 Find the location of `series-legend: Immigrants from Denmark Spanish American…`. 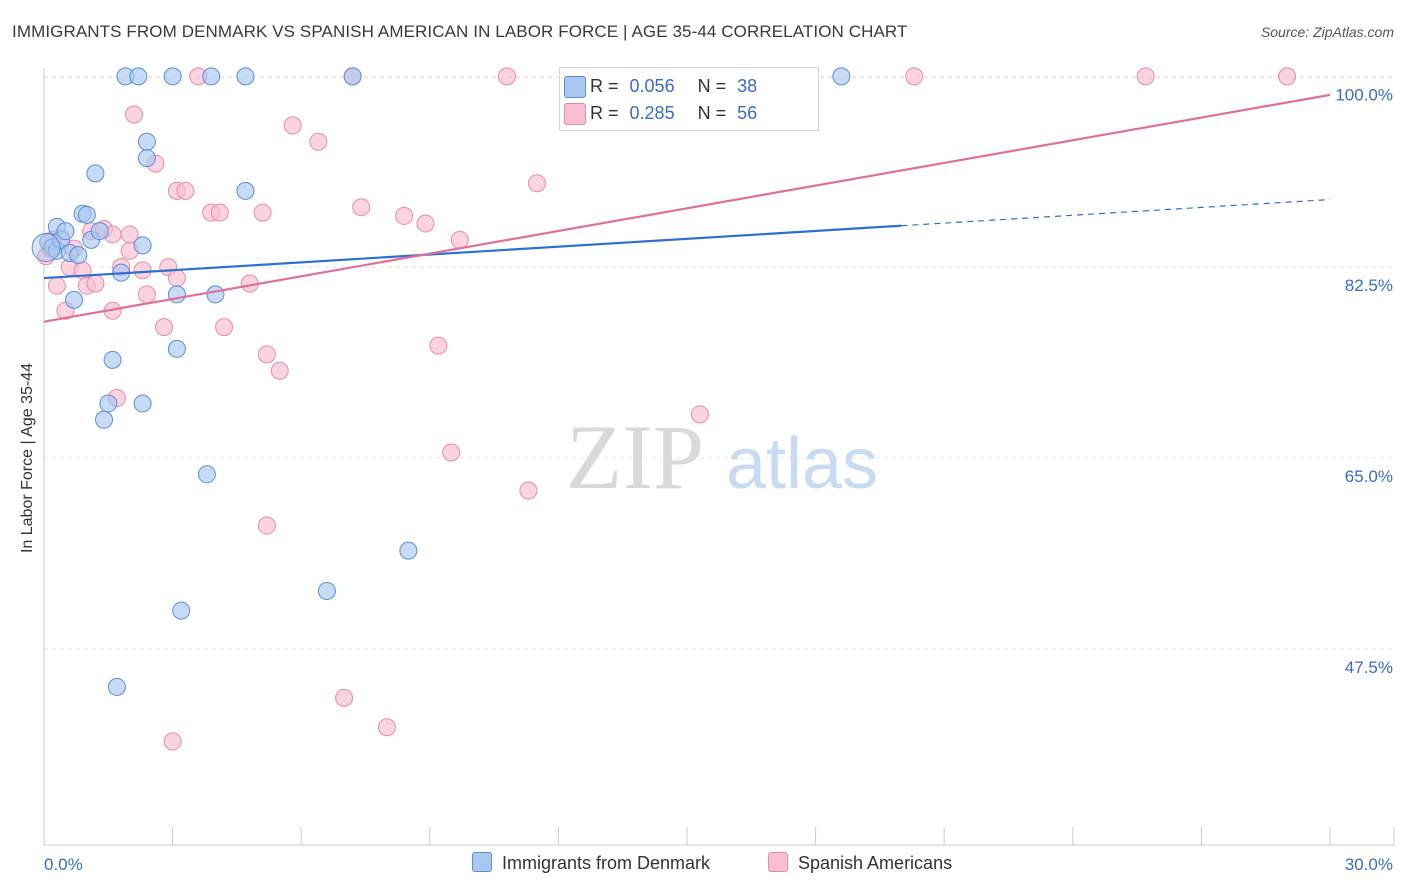

series-legend: Immigrants from Denmark Spanish American… is located at coordinates (703, 865).